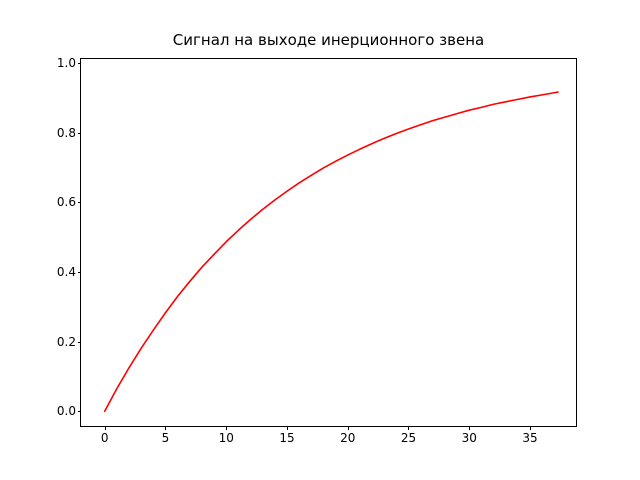 The height and width of the screenshot is (480, 640). I want to click on y-tick-label: 0.6, so click(66, 202).